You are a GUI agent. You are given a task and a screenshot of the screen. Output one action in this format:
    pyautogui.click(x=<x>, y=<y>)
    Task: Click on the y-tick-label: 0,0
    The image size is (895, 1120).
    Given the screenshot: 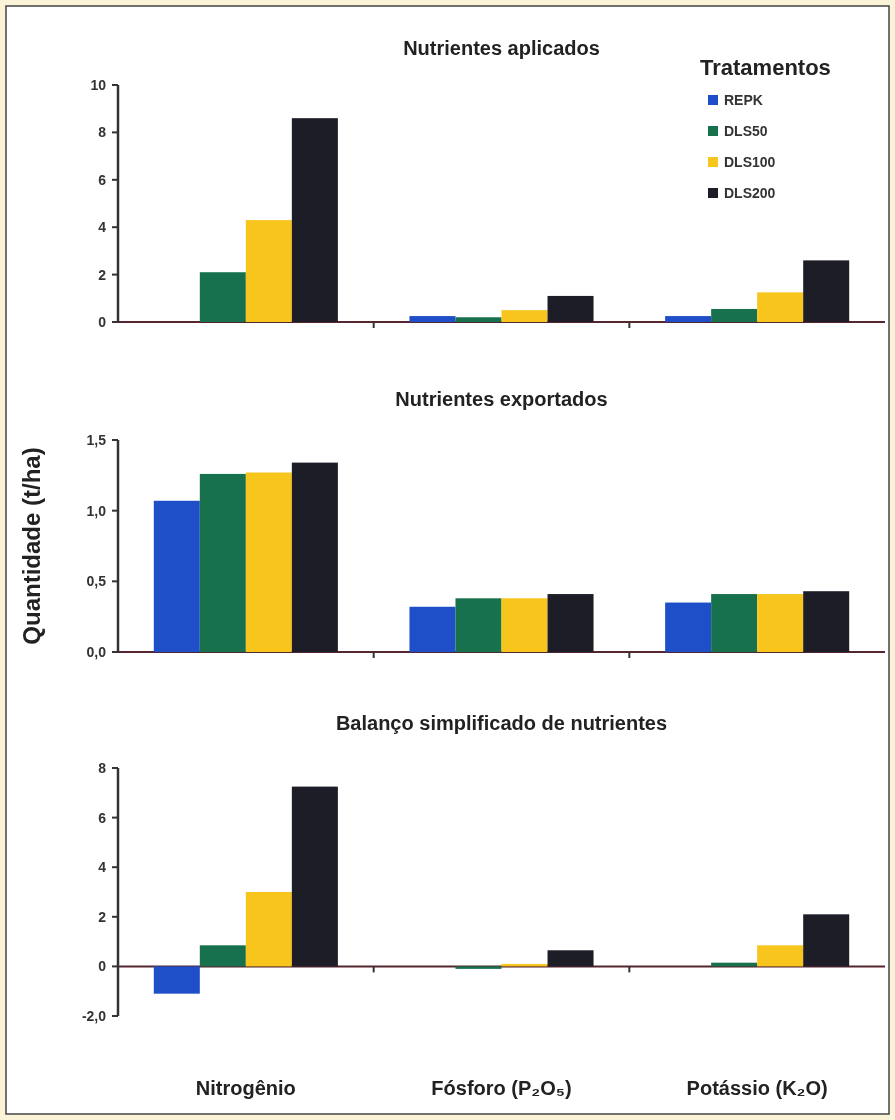 What is the action you would take?
    pyautogui.click(x=96, y=651)
    